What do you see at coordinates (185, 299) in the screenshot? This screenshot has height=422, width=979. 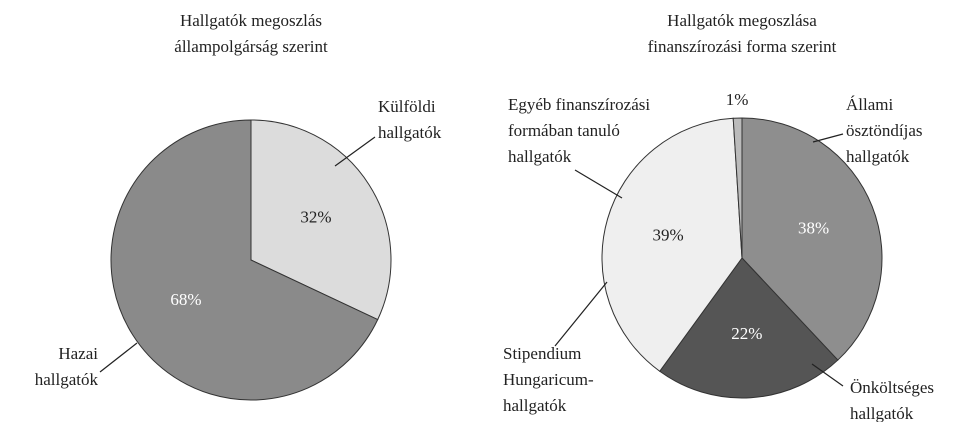 I see `value-label: 68%` at bounding box center [185, 299].